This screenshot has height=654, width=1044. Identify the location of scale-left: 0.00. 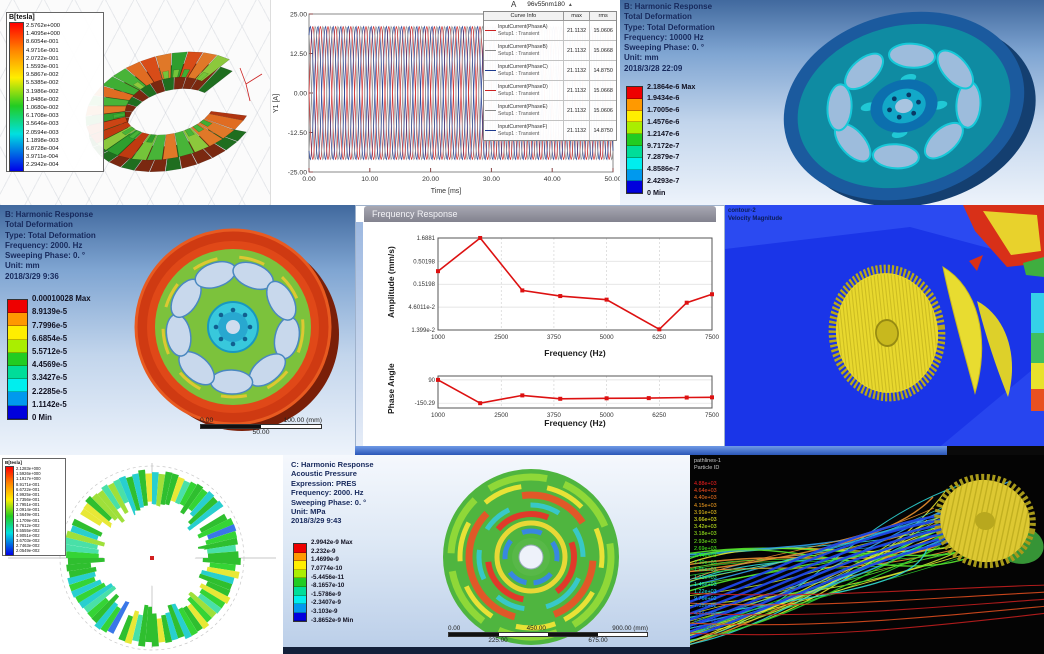
(454, 628).